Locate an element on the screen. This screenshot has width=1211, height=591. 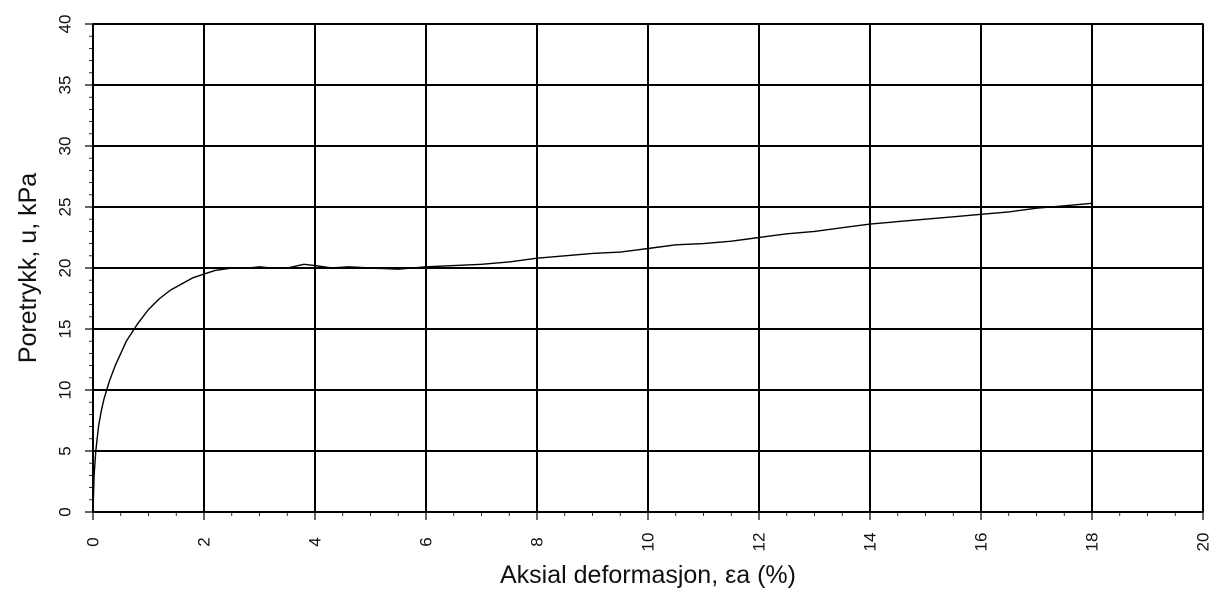
x-tick-label: 18 is located at coordinates (1092, 542).